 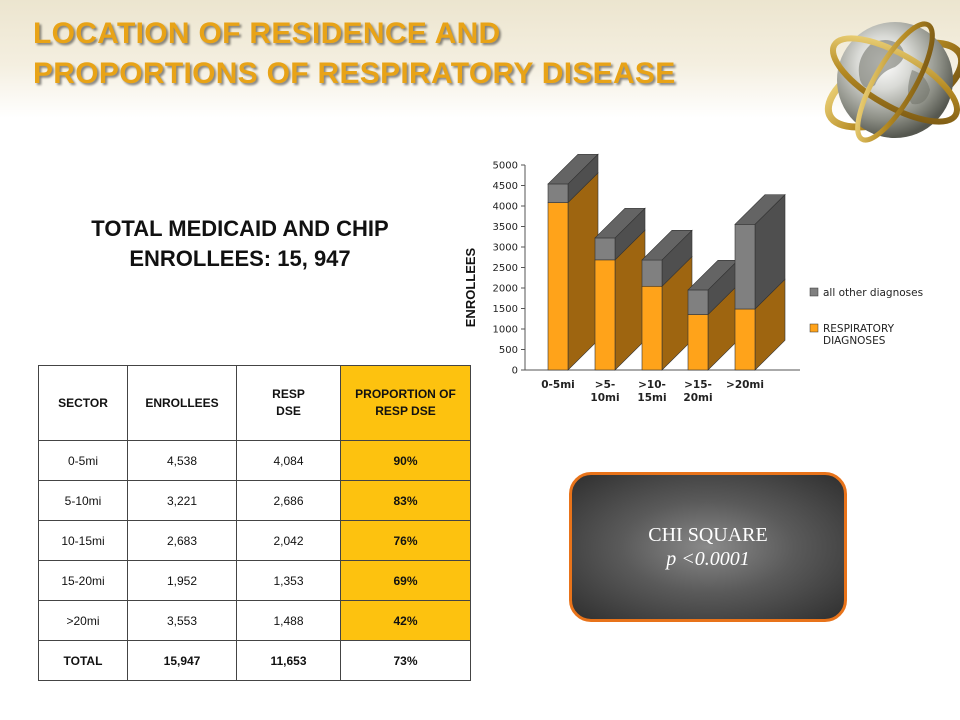 What do you see at coordinates (288, 540) in the screenshot?
I see `cell-resp: 2,042` at bounding box center [288, 540].